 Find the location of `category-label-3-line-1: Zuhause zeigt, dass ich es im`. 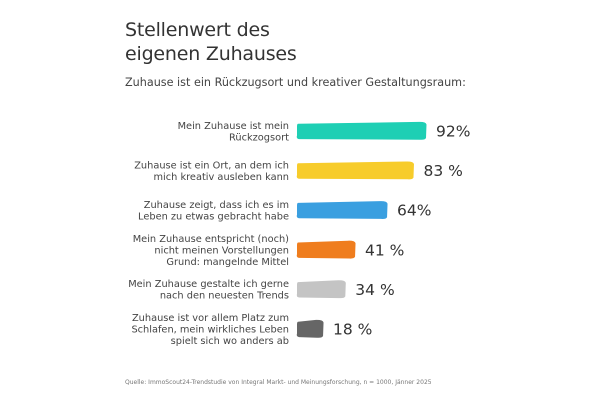

category-label-3-line-1: Zuhause zeigt, dass ich es im is located at coordinates (216, 205).